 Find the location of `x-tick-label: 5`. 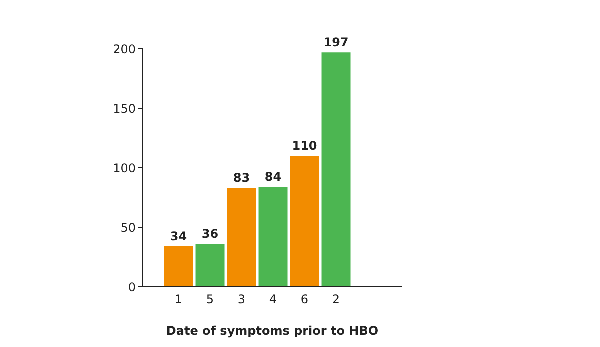

x-tick-label: 5 is located at coordinates (210, 299).